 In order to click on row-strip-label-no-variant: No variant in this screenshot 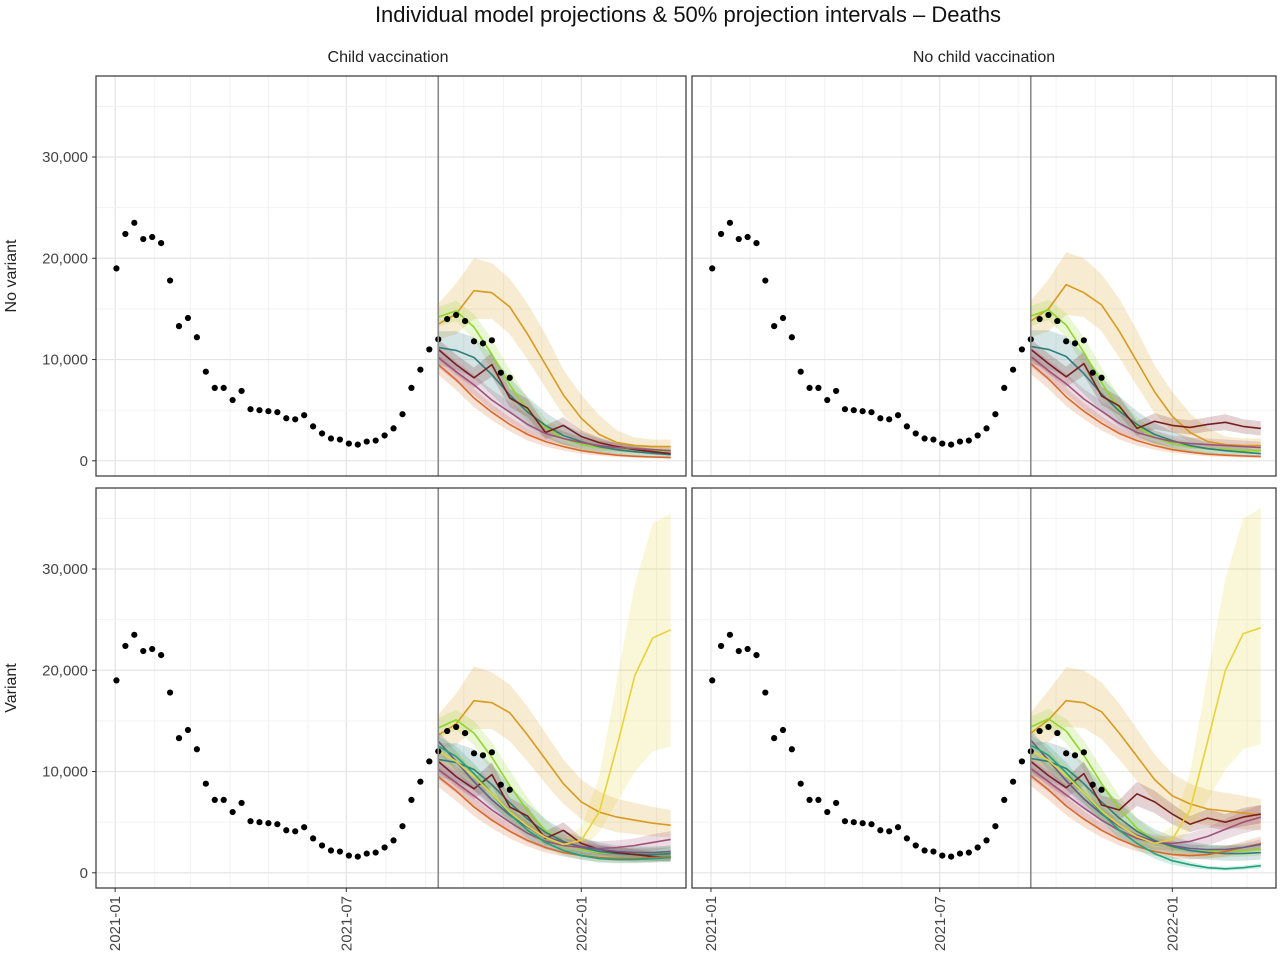, I will do `click(11, 275)`.